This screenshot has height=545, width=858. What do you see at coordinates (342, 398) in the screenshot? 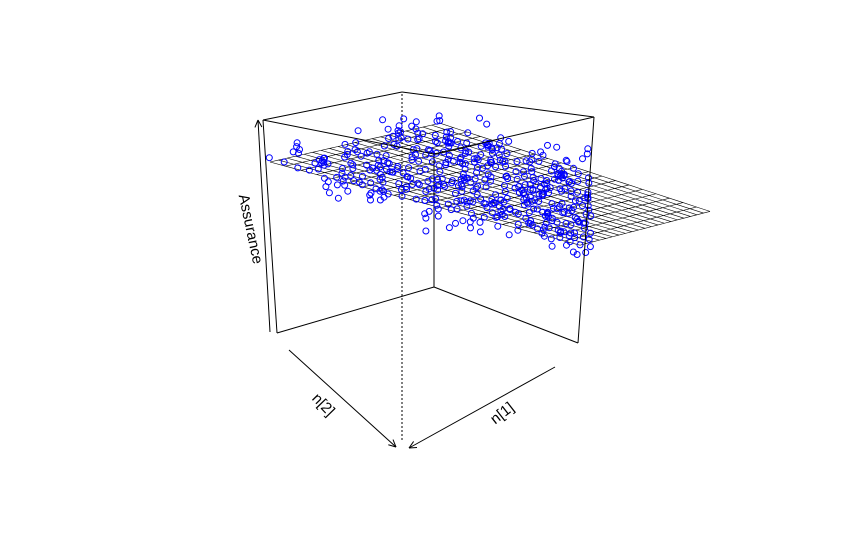
I see `y-axis-arrow` at bounding box center [342, 398].